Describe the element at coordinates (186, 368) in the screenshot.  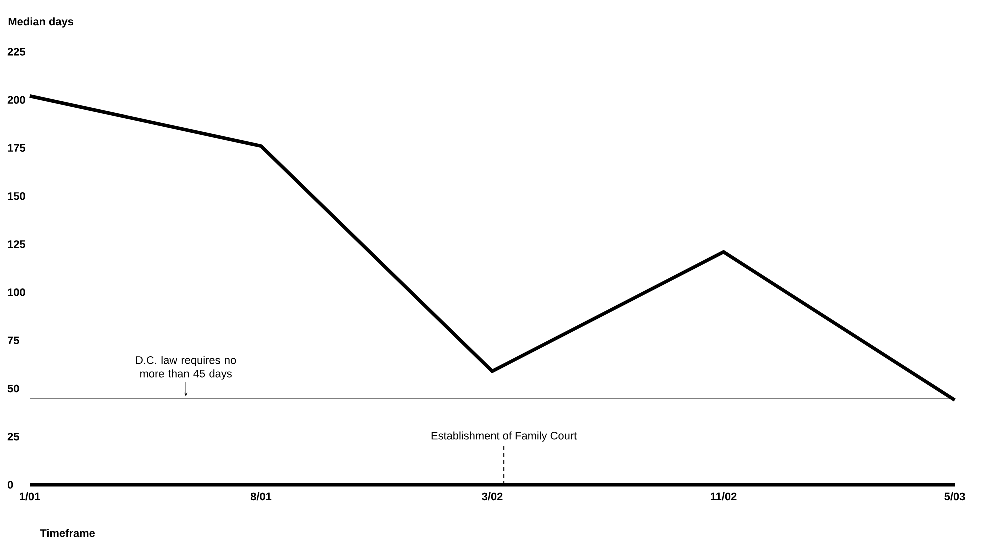
I see `ref-line-label: D.C. law requires no more than 45 days` at that location.